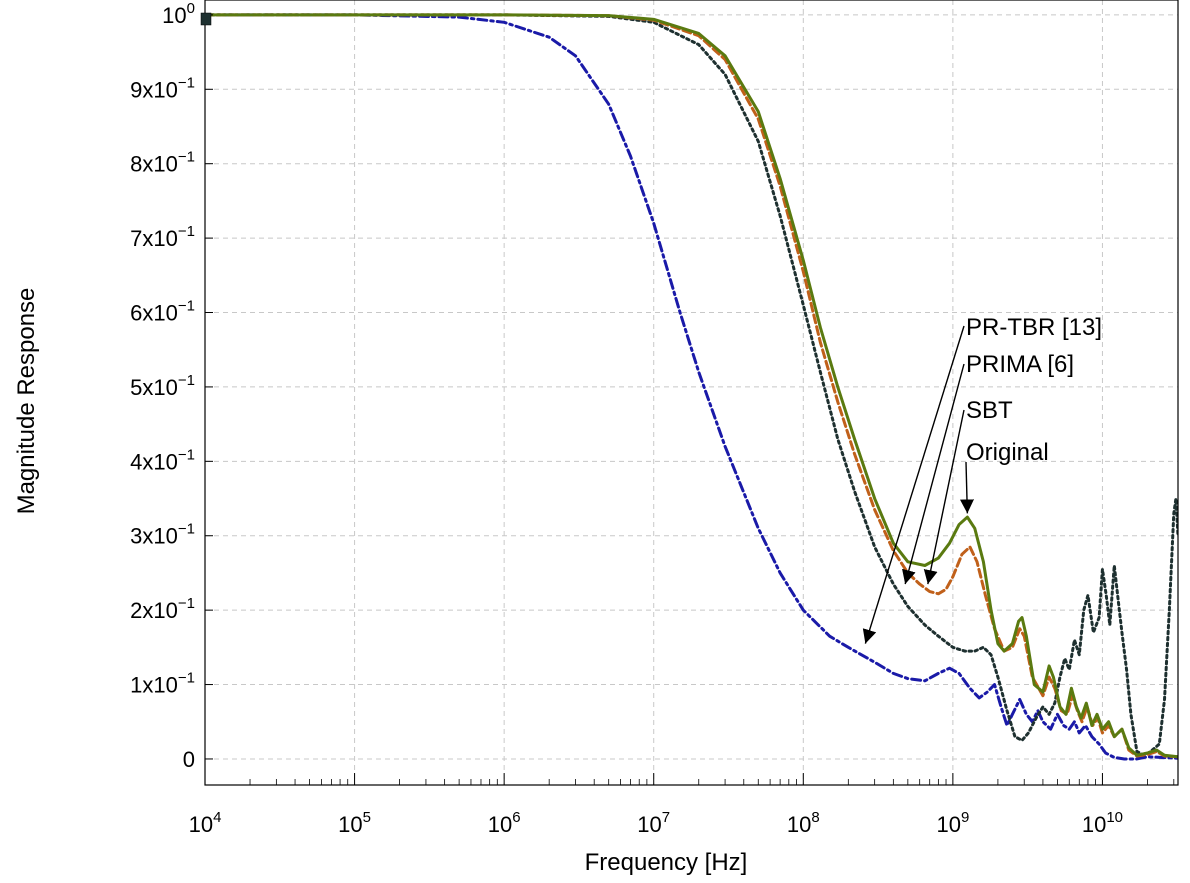 This screenshot has height=883, width=1190. I want to click on x-tick-labels: 10⁴ 10⁵ 10⁶ 10⁷ 10⁸ 10⁹ 10¹⁰, so click(656, 823).